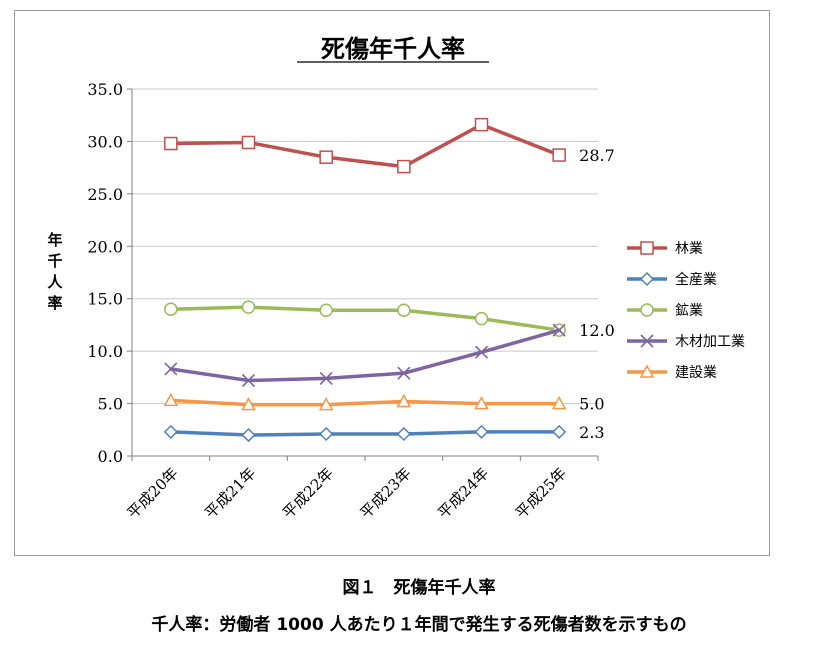  What do you see at coordinates (597, 330) in the screenshot?
I see `data-label: 12.0` at bounding box center [597, 330].